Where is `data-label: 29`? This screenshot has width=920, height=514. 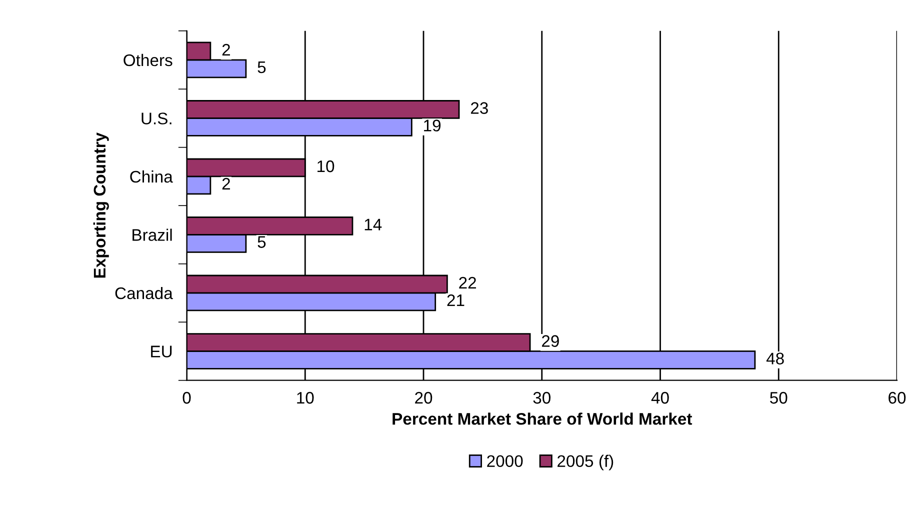
data-label: 29 is located at coordinates (550, 341).